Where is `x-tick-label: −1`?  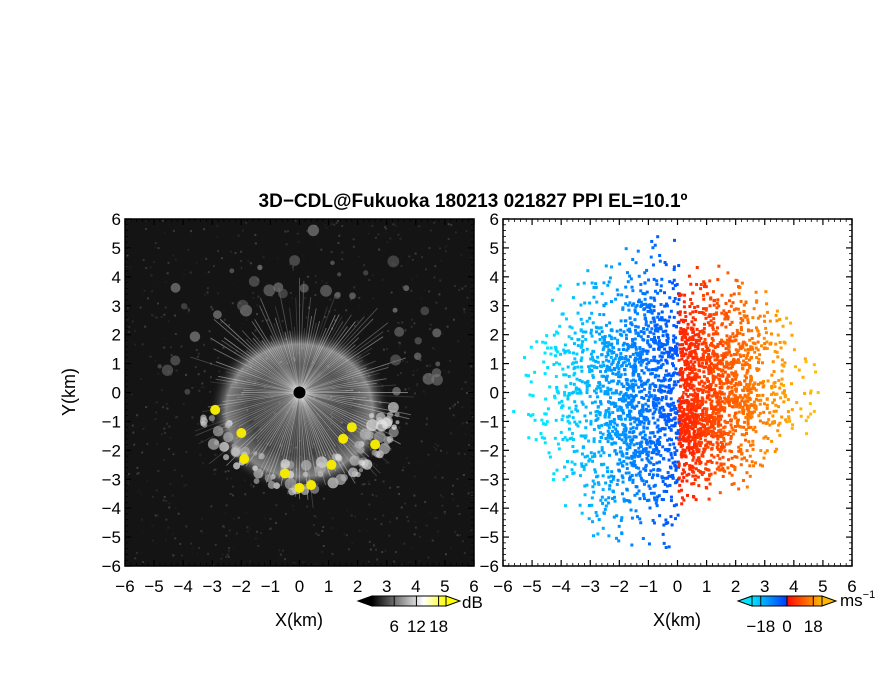 x-tick-label: −1 is located at coordinates (270, 586).